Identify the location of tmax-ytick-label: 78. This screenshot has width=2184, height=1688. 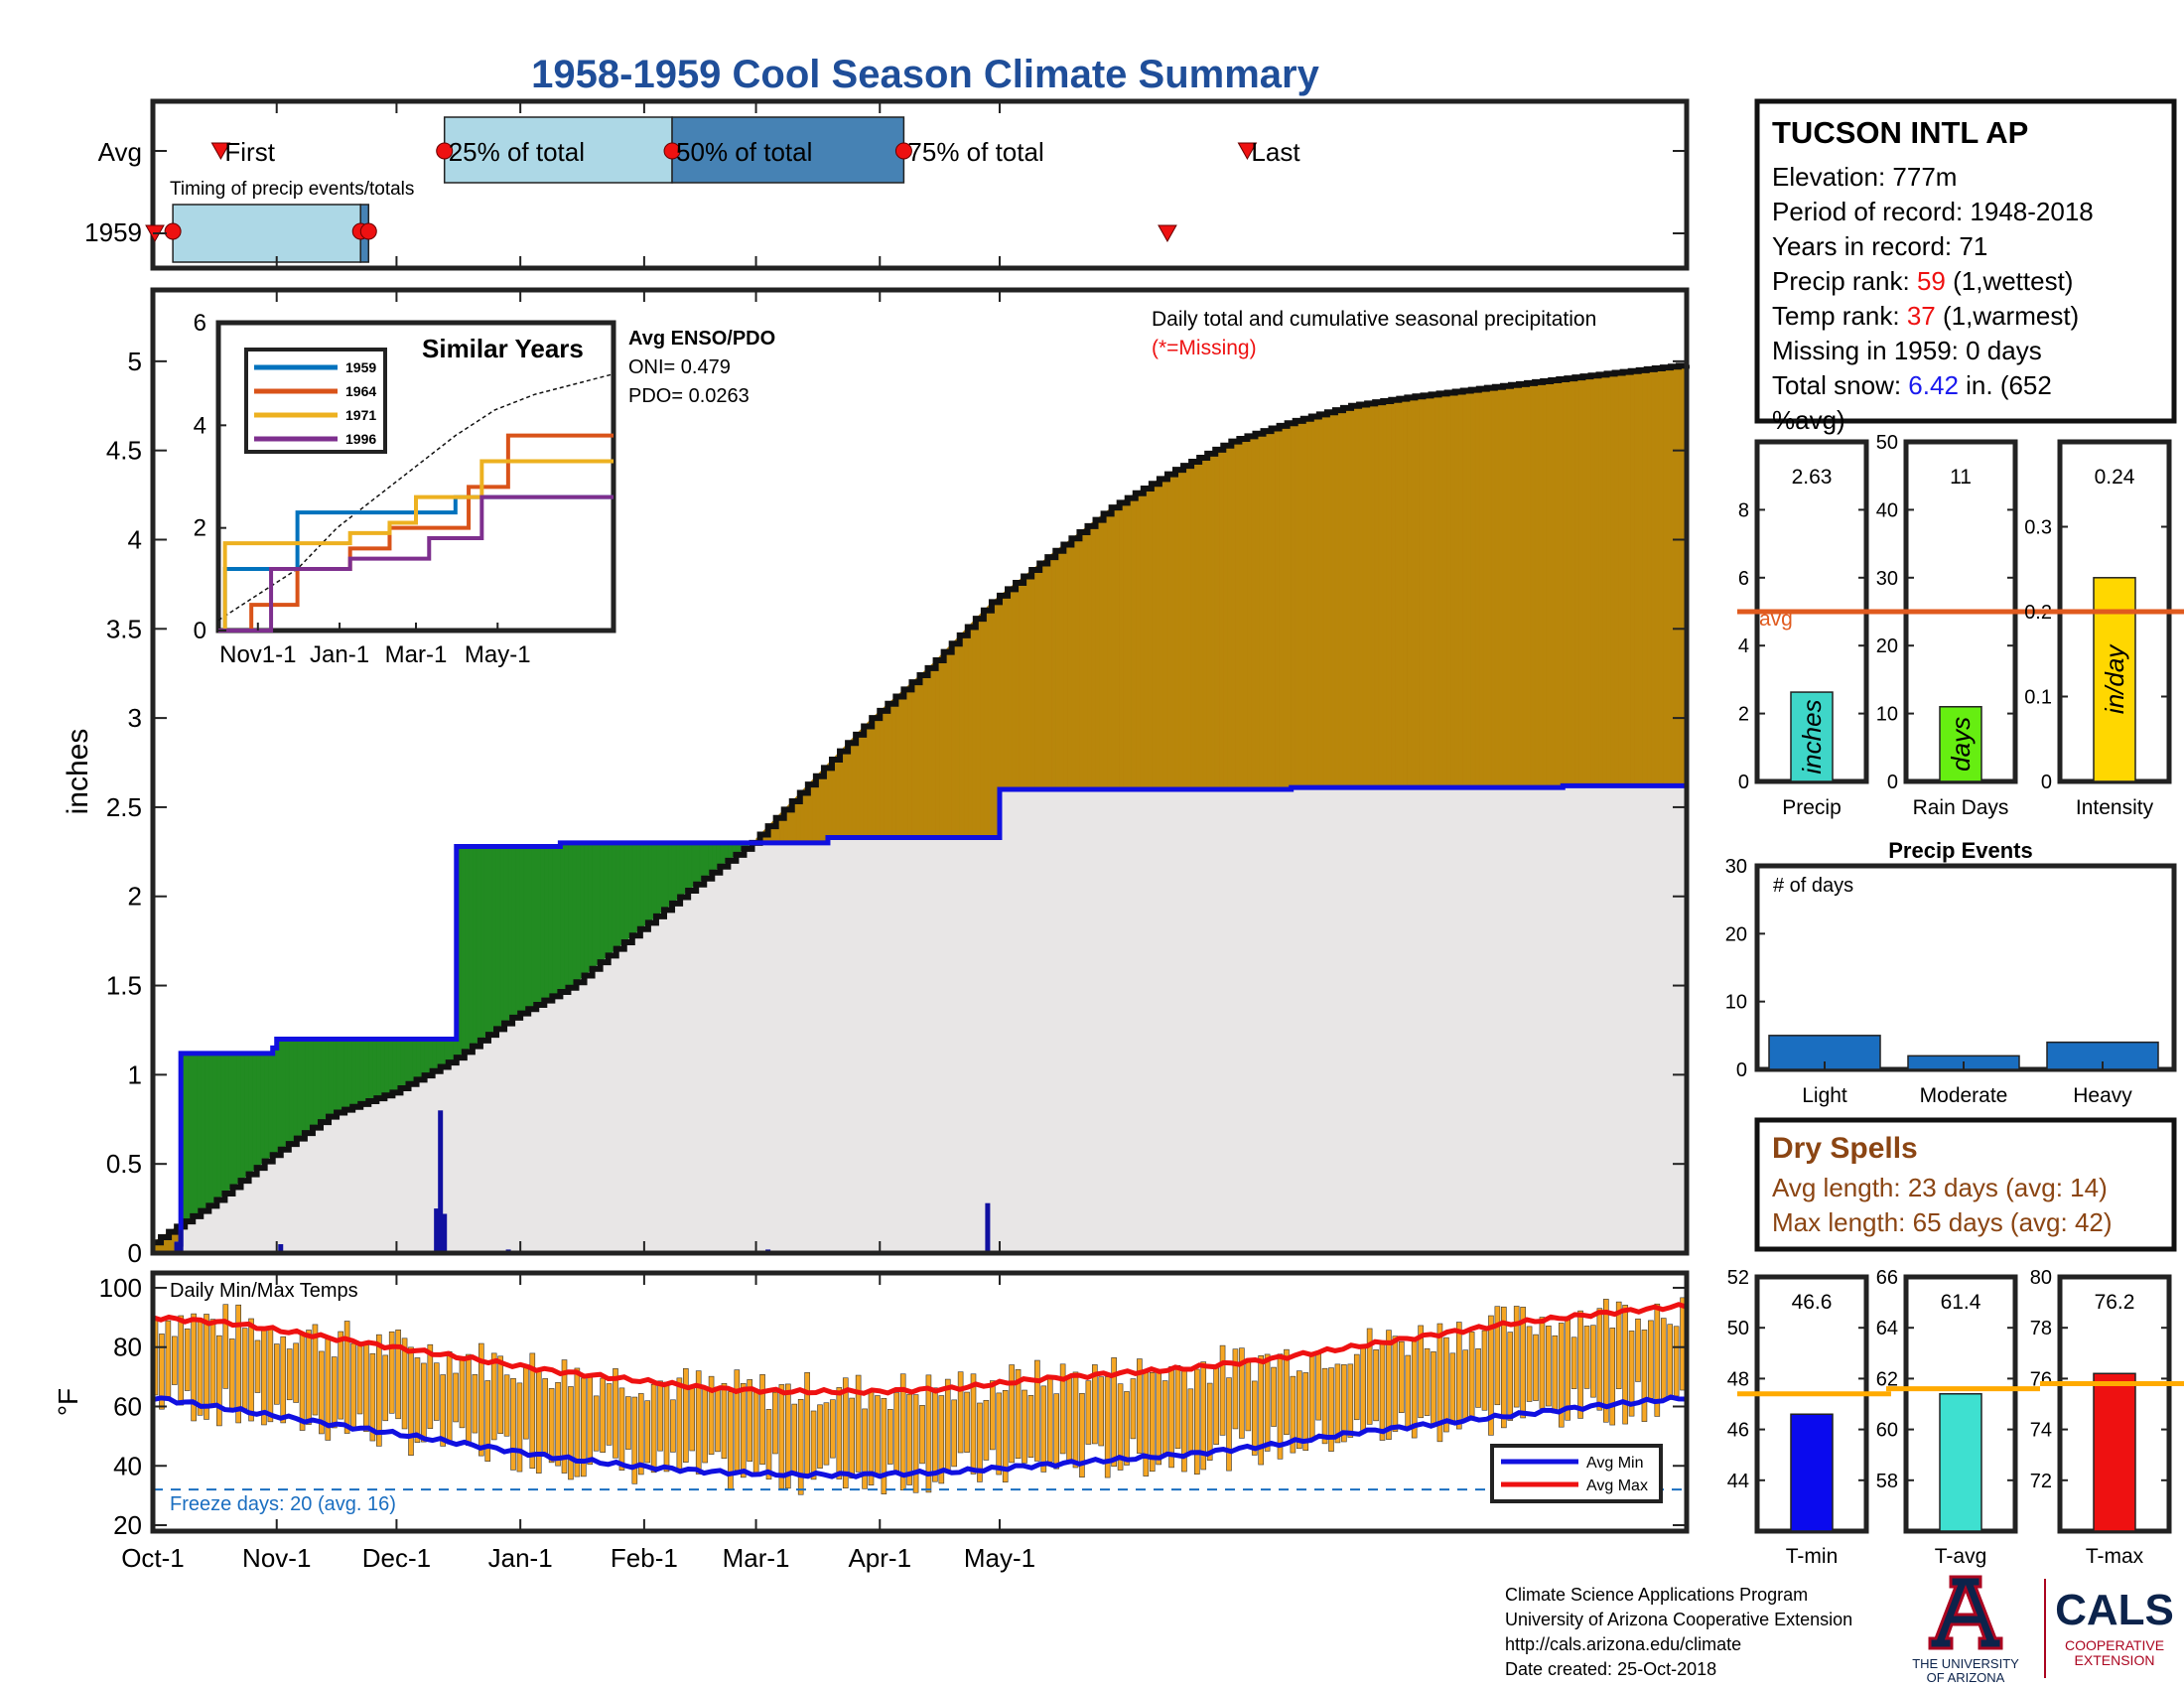
(2041, 1328).